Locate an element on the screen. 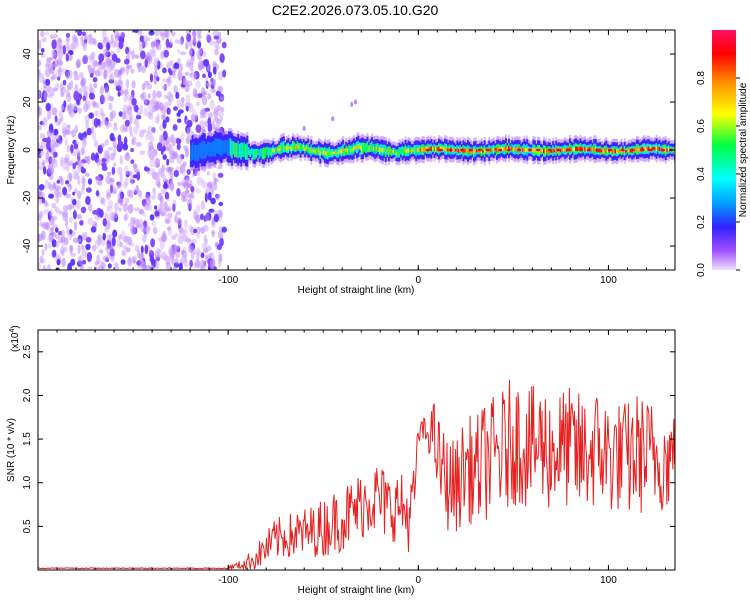 This screenshot has height=600, width=750. band-peak is located at coordinates (588, 150).